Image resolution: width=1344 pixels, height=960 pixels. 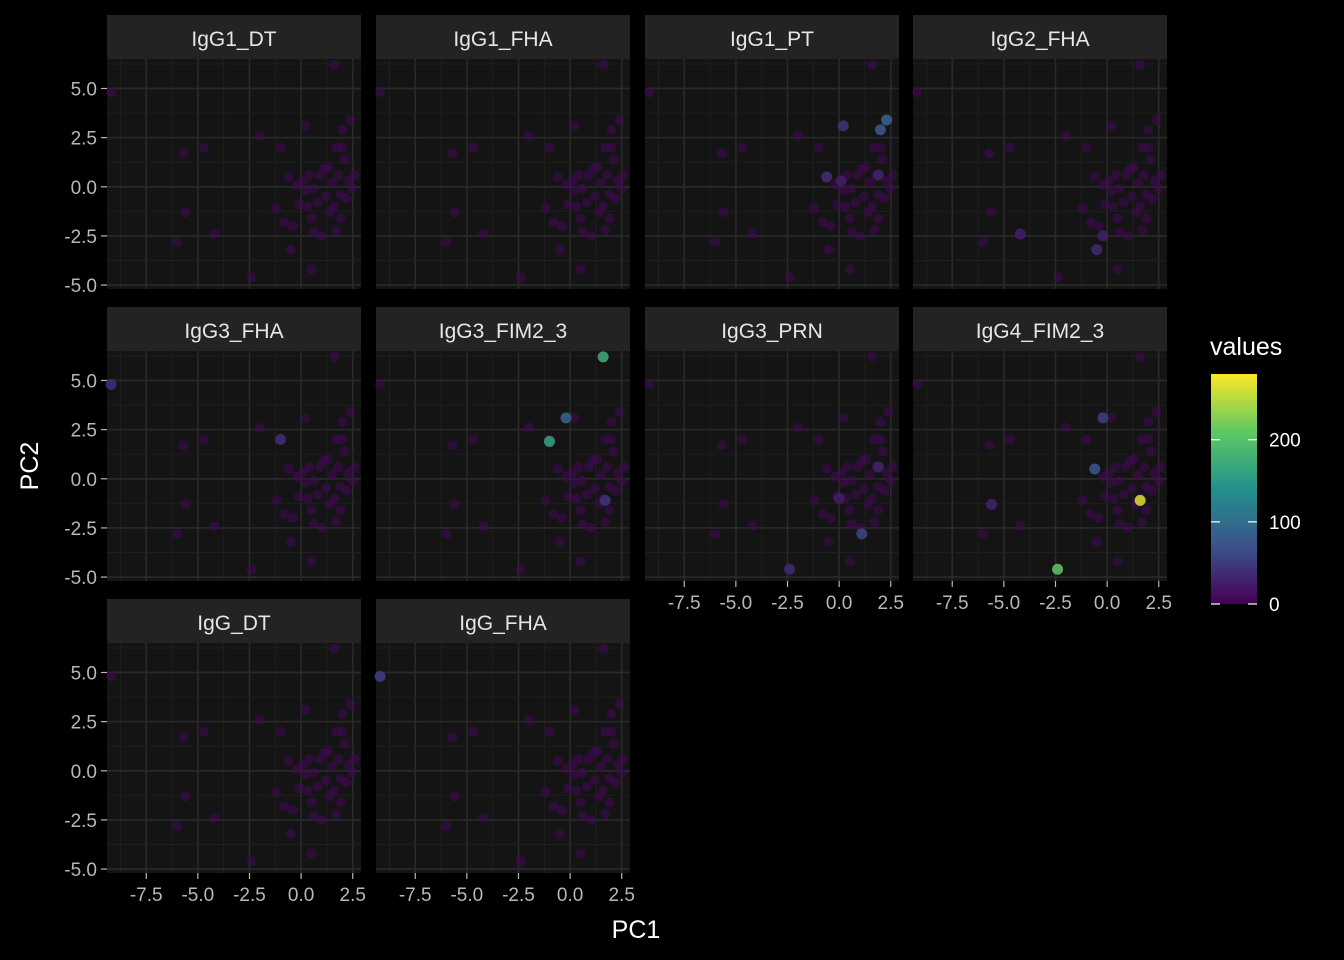 I want to click on y-axis-title: PC2, so click(x=30, y=466).